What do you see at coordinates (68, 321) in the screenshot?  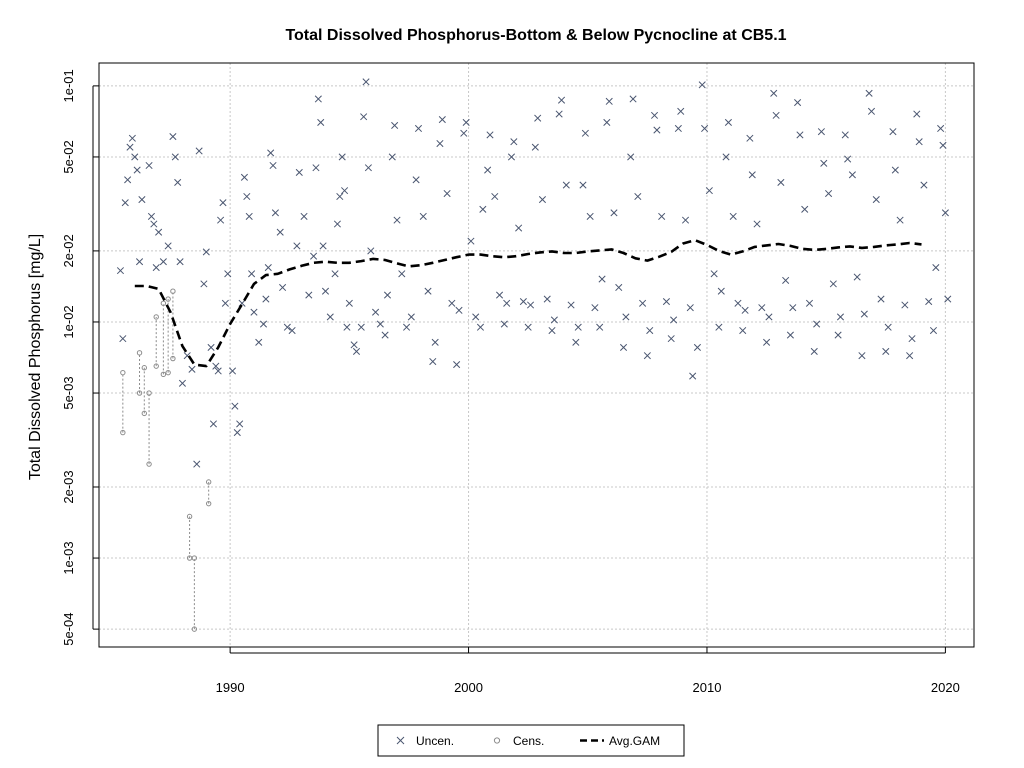 I see `y-tick-label: 1e-02` at bounding box center [68, 321].